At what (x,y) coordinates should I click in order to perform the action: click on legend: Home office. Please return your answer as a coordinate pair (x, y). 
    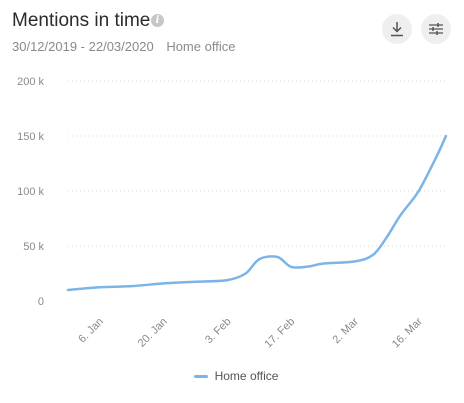
    Looking at the image, I should click on (232, 376).